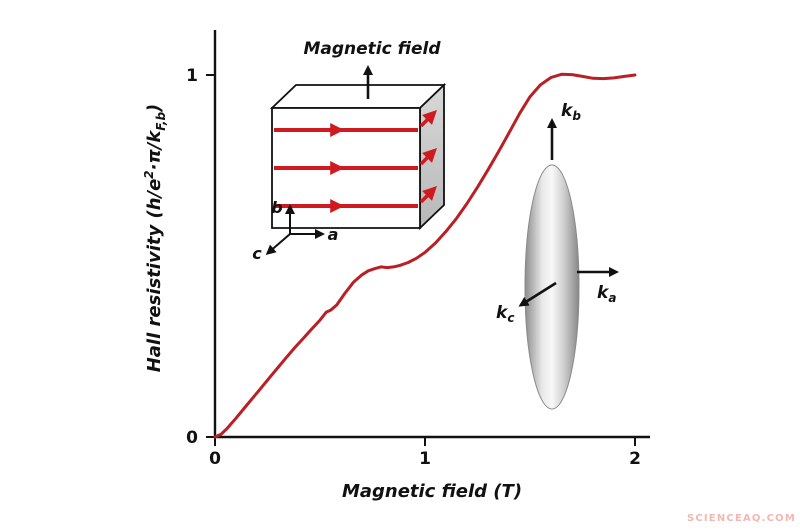 The height and width of the screenshot is (530, 800). I want to click on cube-inset-title: Magnetic field, so click(372, 49).